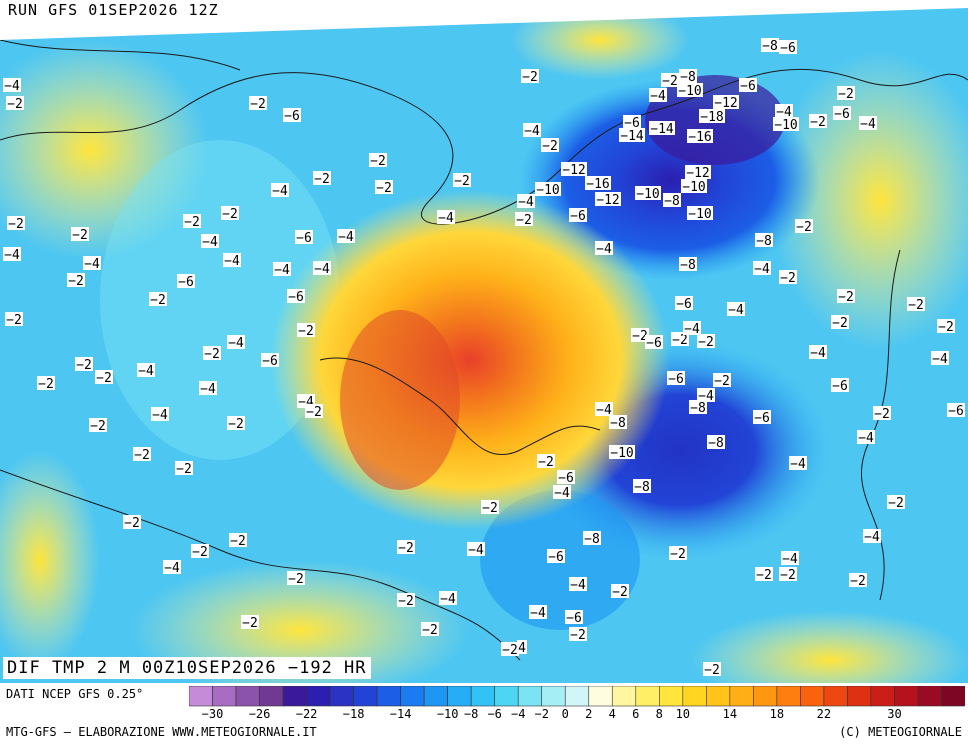 The height and width of the screenshot is (745, 968). What do you see at coordinates (589, 714) in the screenshot?
I see `color-scale-tick: 2` at bounding box center [589, 714].